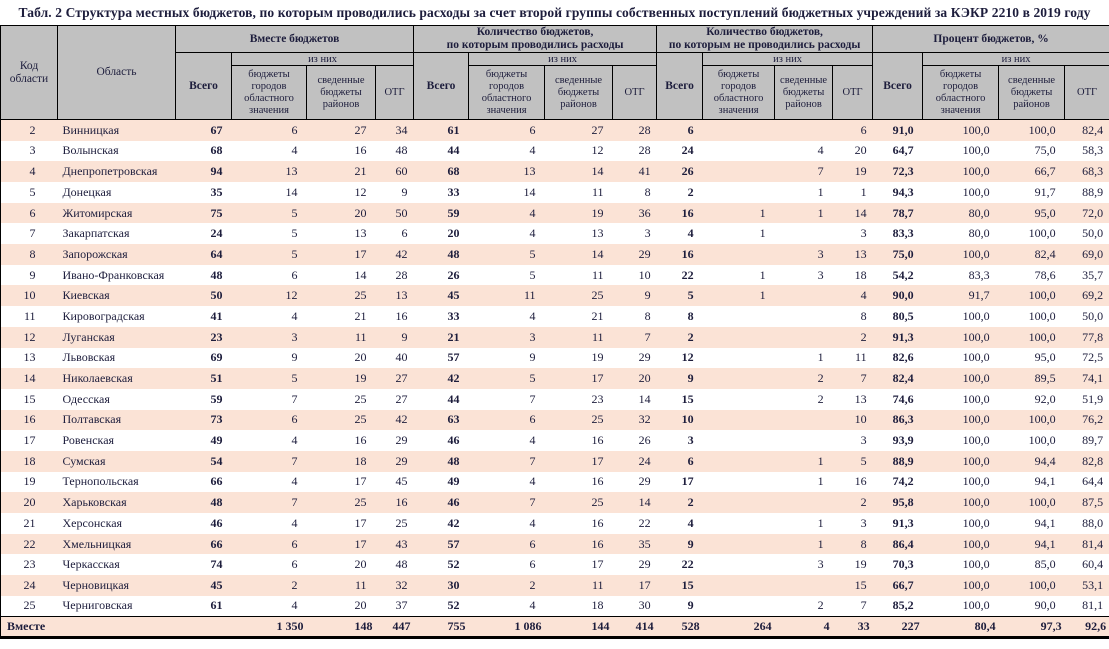 The image size is (1109, 649). Describe the element at coordinates (644, 253) in the screenshot. I see `cell-value: 29` at that location.